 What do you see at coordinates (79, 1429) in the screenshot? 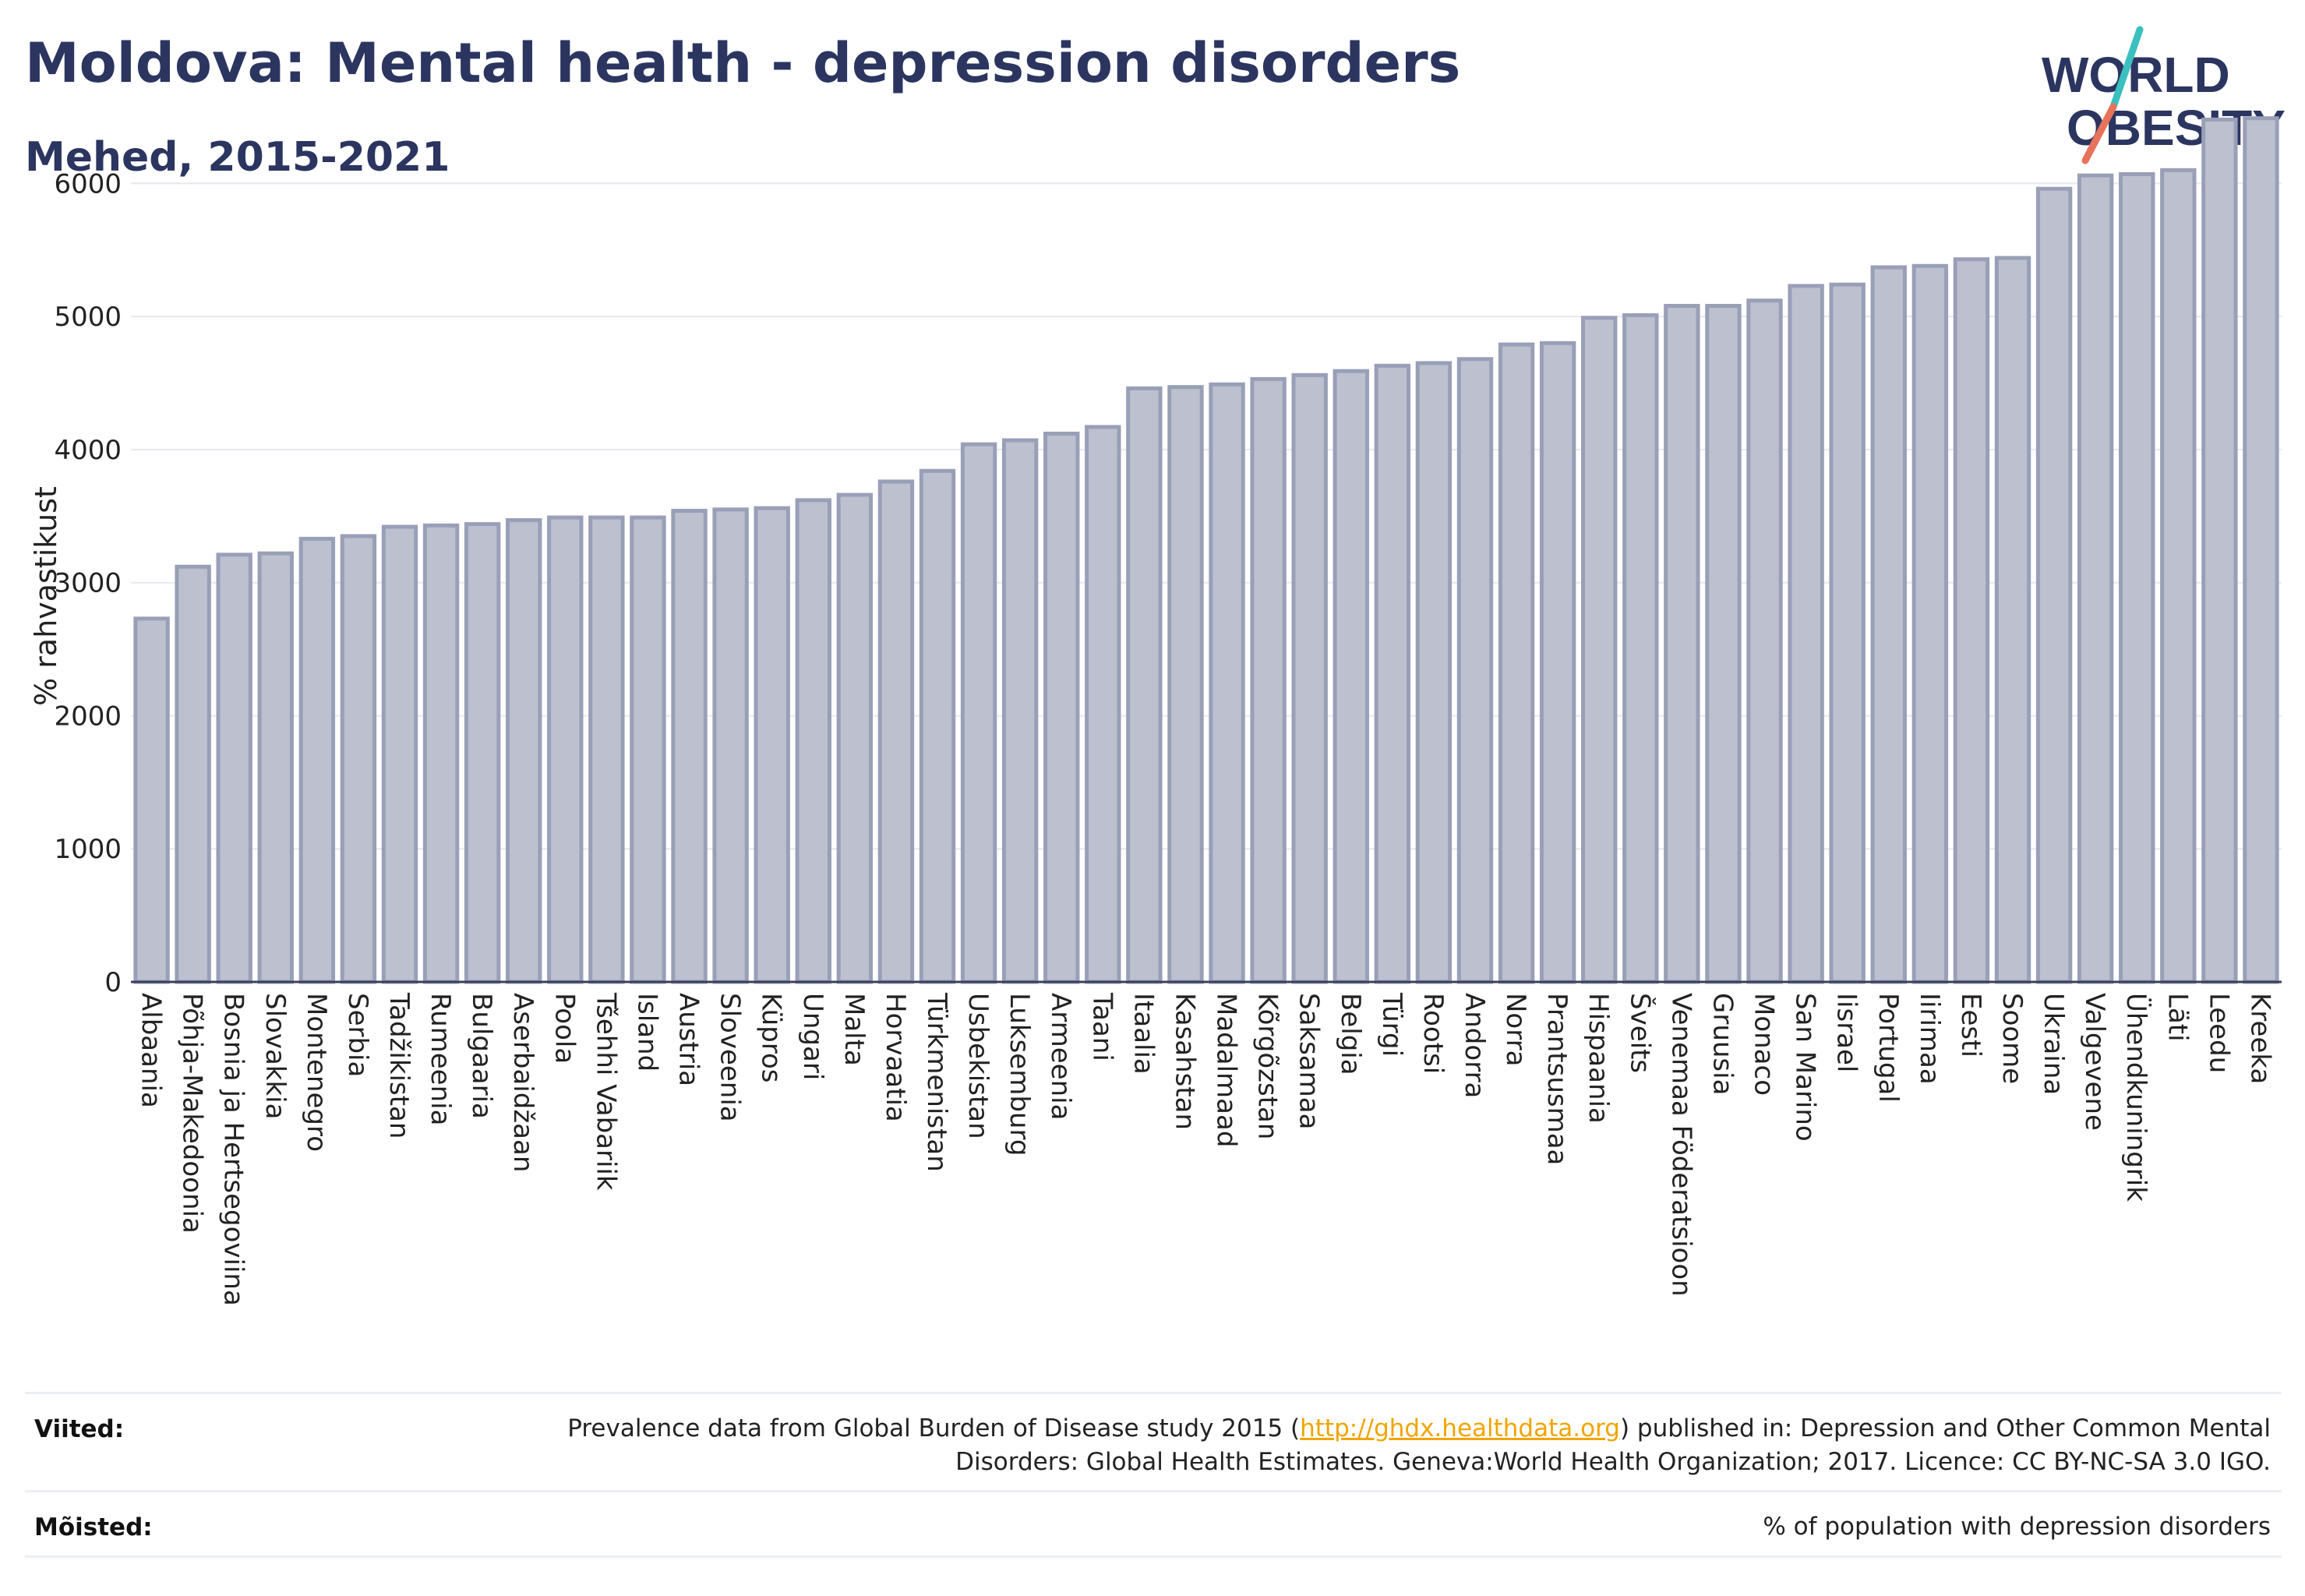
I see `sources-label: Viited:` at bounding box center [79, 1429].